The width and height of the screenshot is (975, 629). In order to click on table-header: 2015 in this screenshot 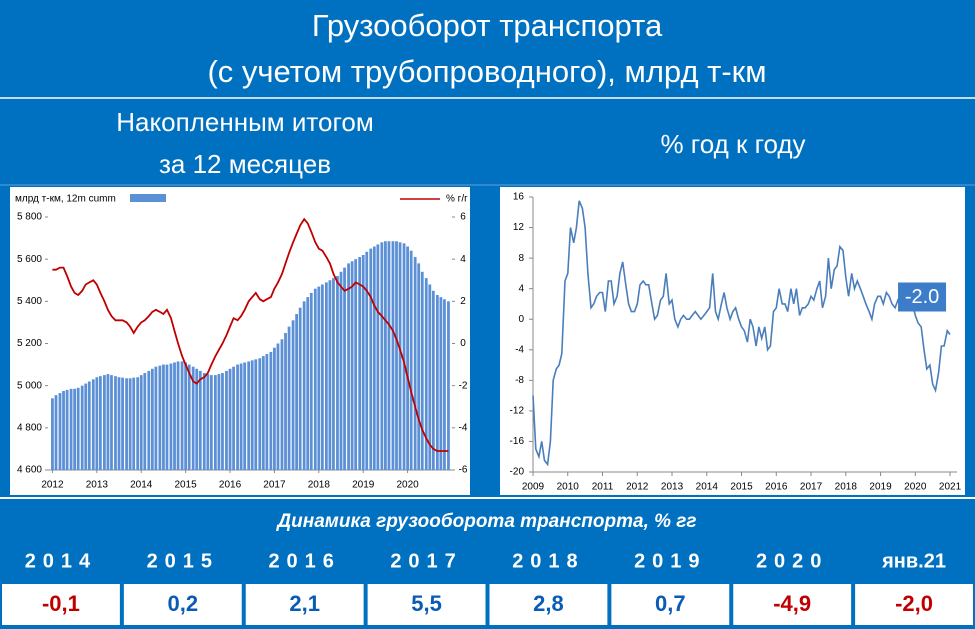, I will do `click(183, 561)`.